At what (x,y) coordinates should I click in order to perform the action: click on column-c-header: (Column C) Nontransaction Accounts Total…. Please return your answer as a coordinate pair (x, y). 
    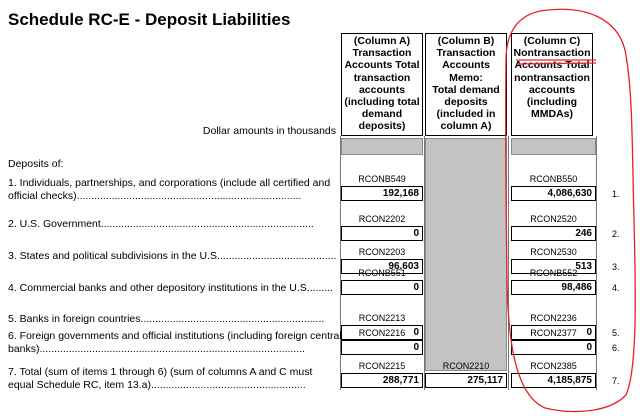
    Looking at the image, I should click on (552, 84).